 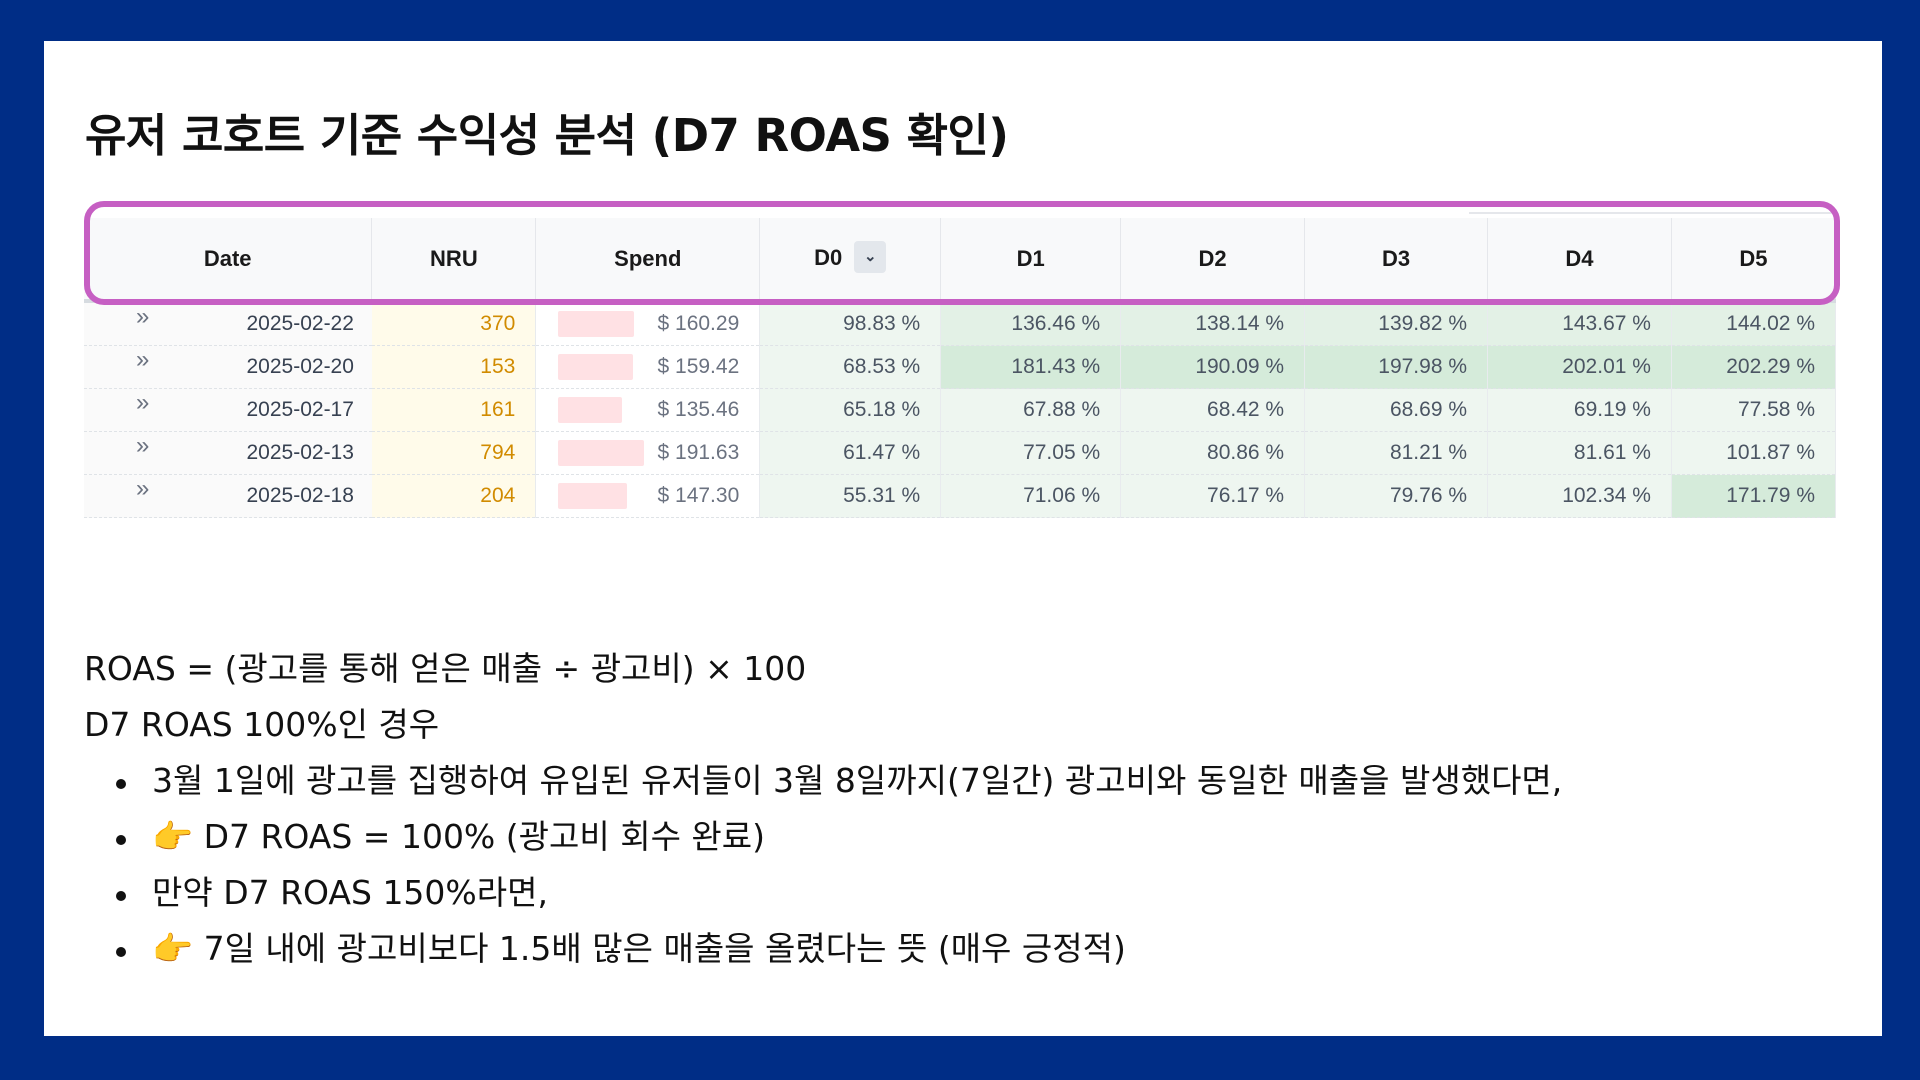 What do you see at coordinates (1213, 453) in the screenshot?
I see `cell-d2: 80.86 %` at bounding box center [1213, 453].